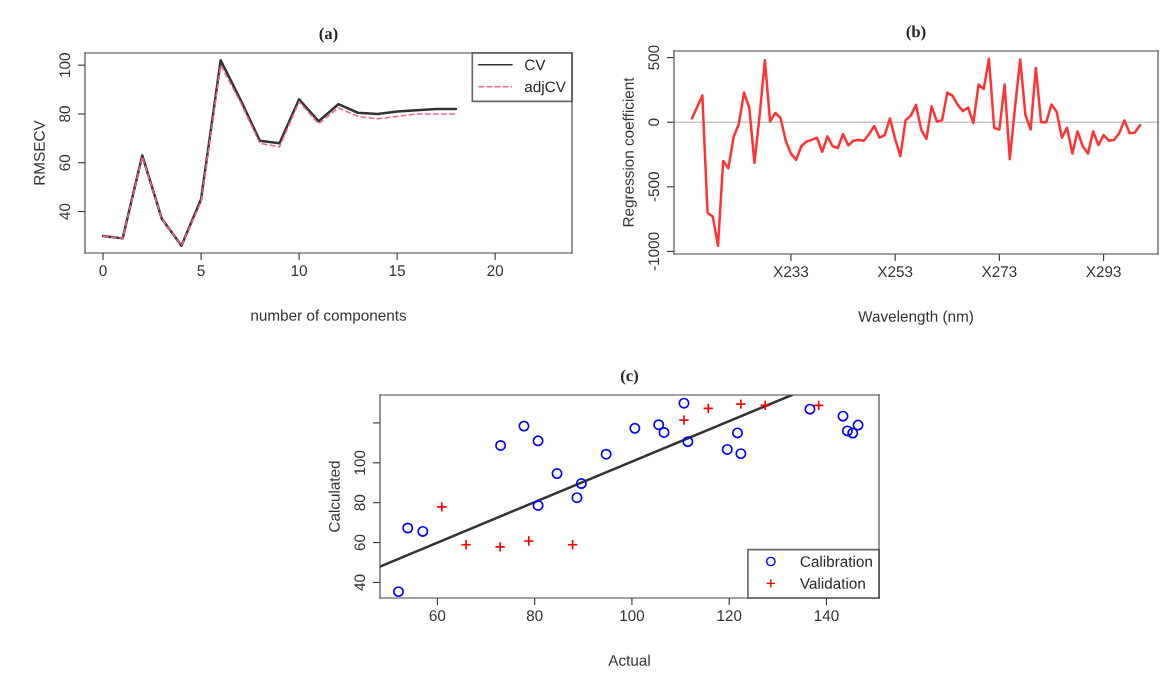 This screenshot has width=1161, height=679. I want to click on y-tick-label: -1000, so click(654, 251).